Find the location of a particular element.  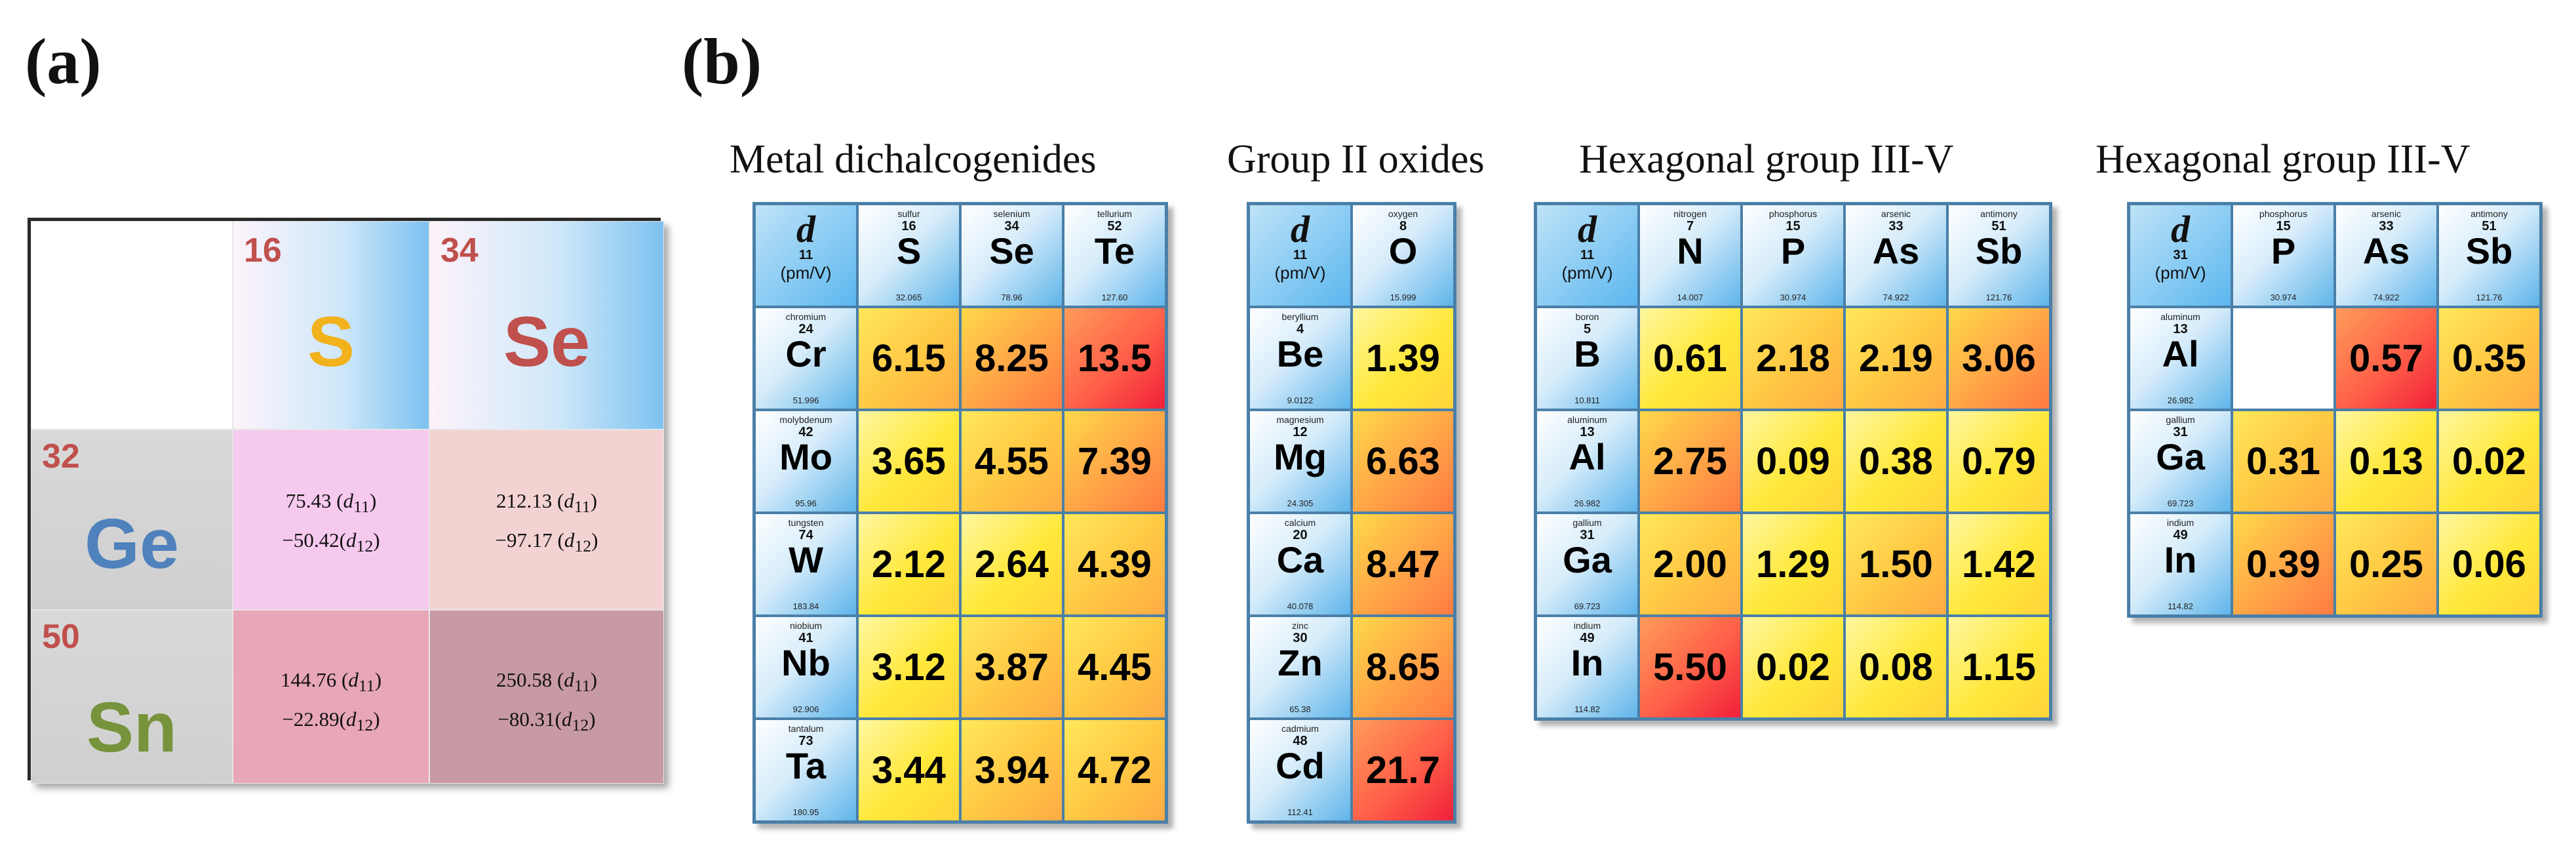

atomic-mass: 26.982 is located at coordinates (1587, 503).